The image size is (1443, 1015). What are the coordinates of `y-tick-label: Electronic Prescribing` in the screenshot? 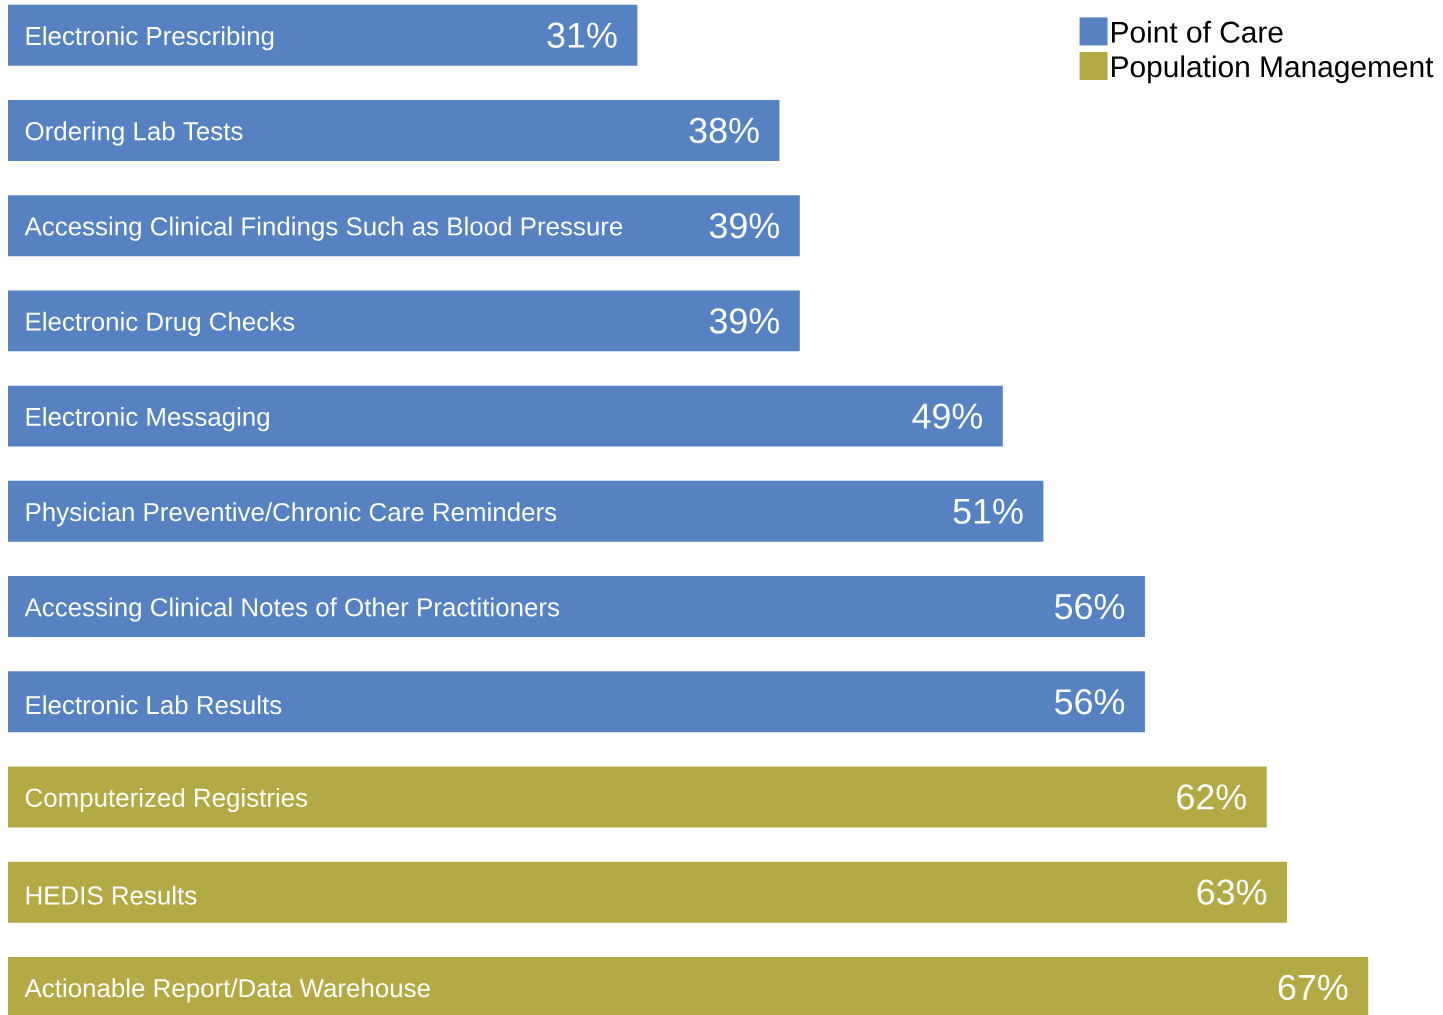 It's located at (150, 38).